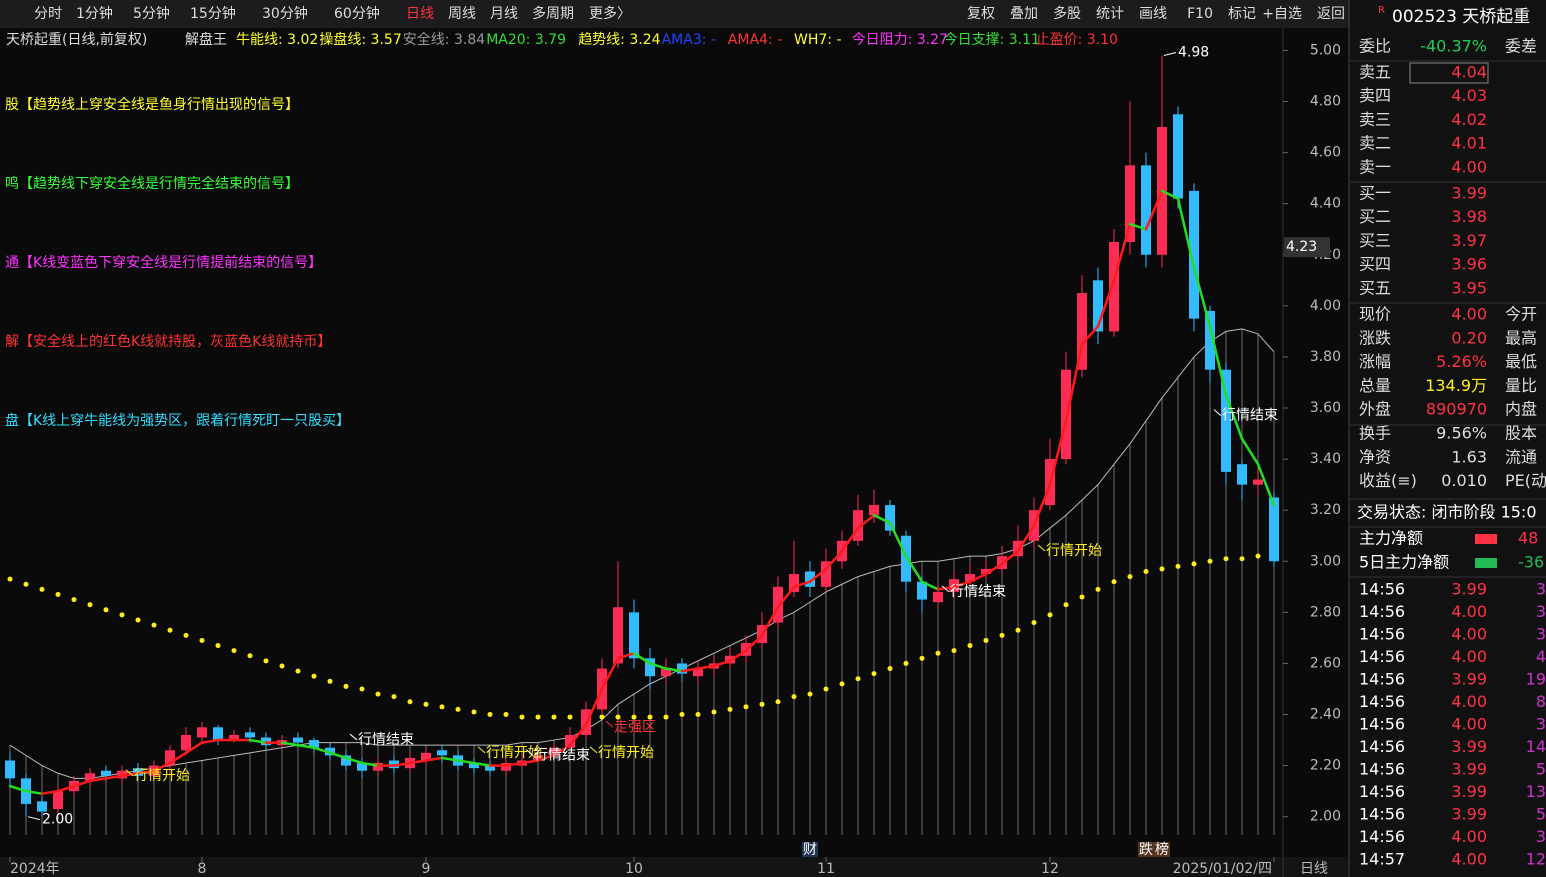  I want to click on toolbar-tab: 分时, so click(48, 14).